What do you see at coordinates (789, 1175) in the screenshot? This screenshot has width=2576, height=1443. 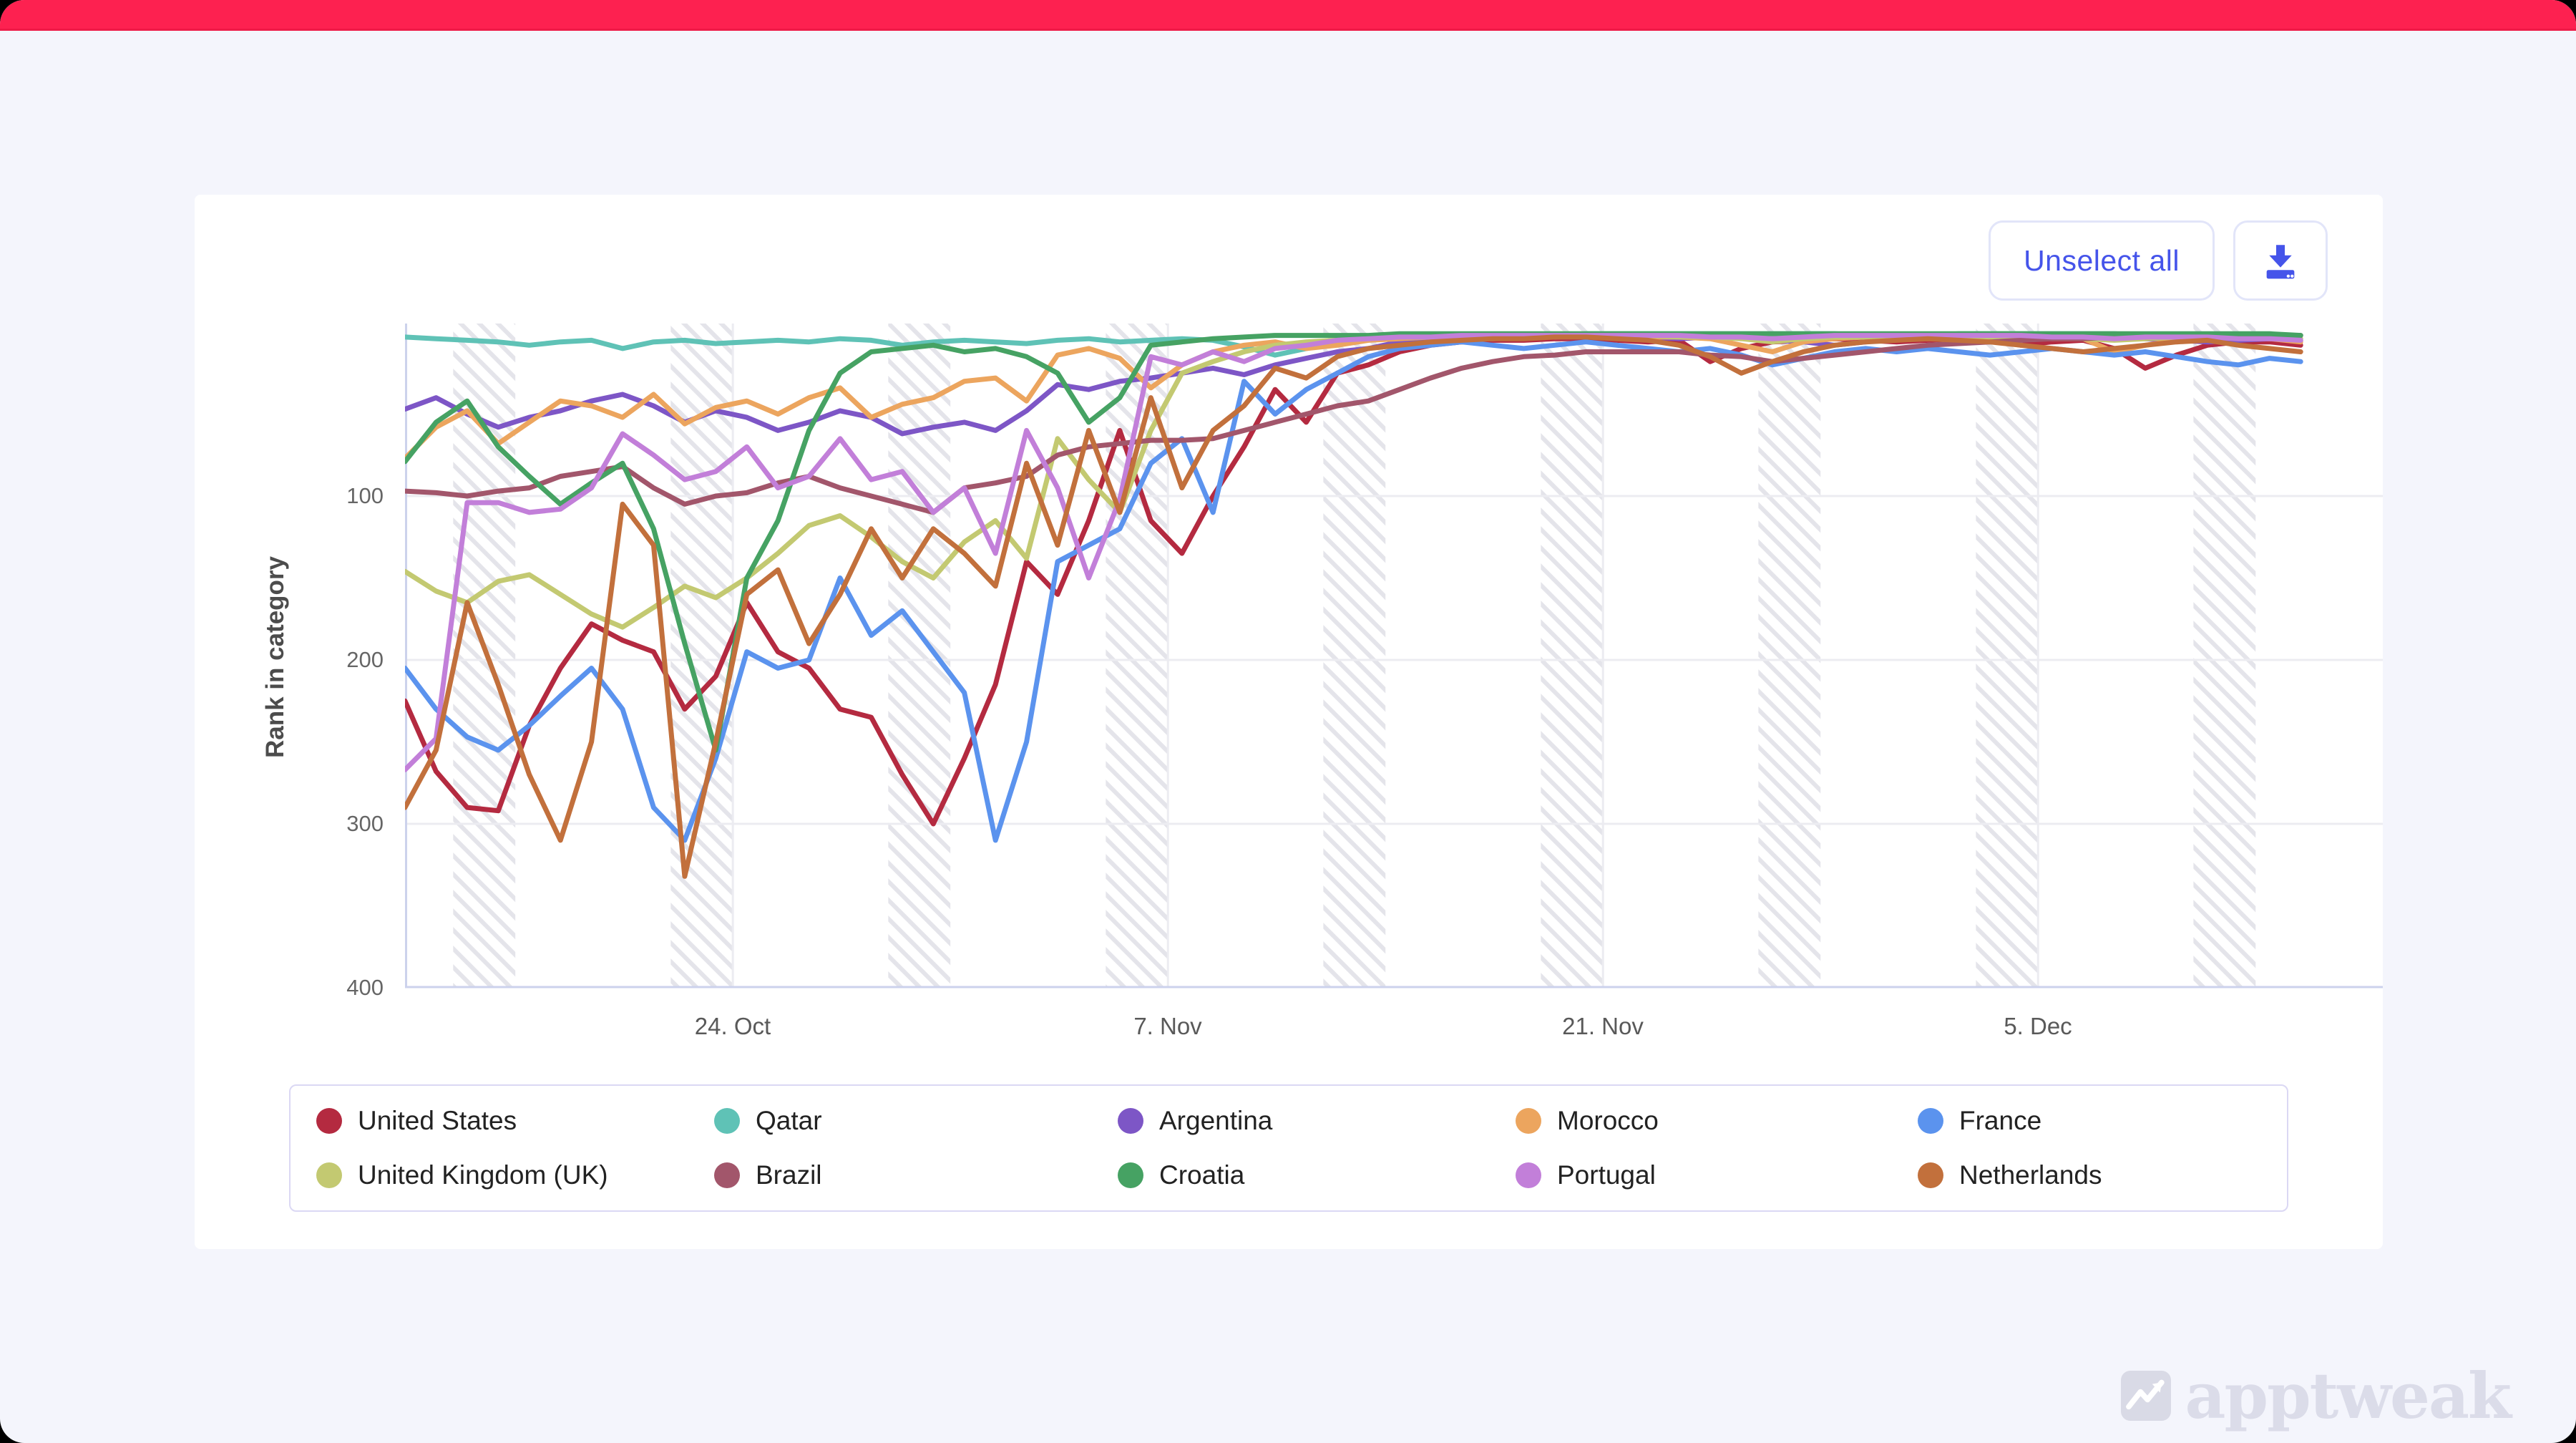 I see `legend-label: Brazil` at bounding box center [789, 1175].